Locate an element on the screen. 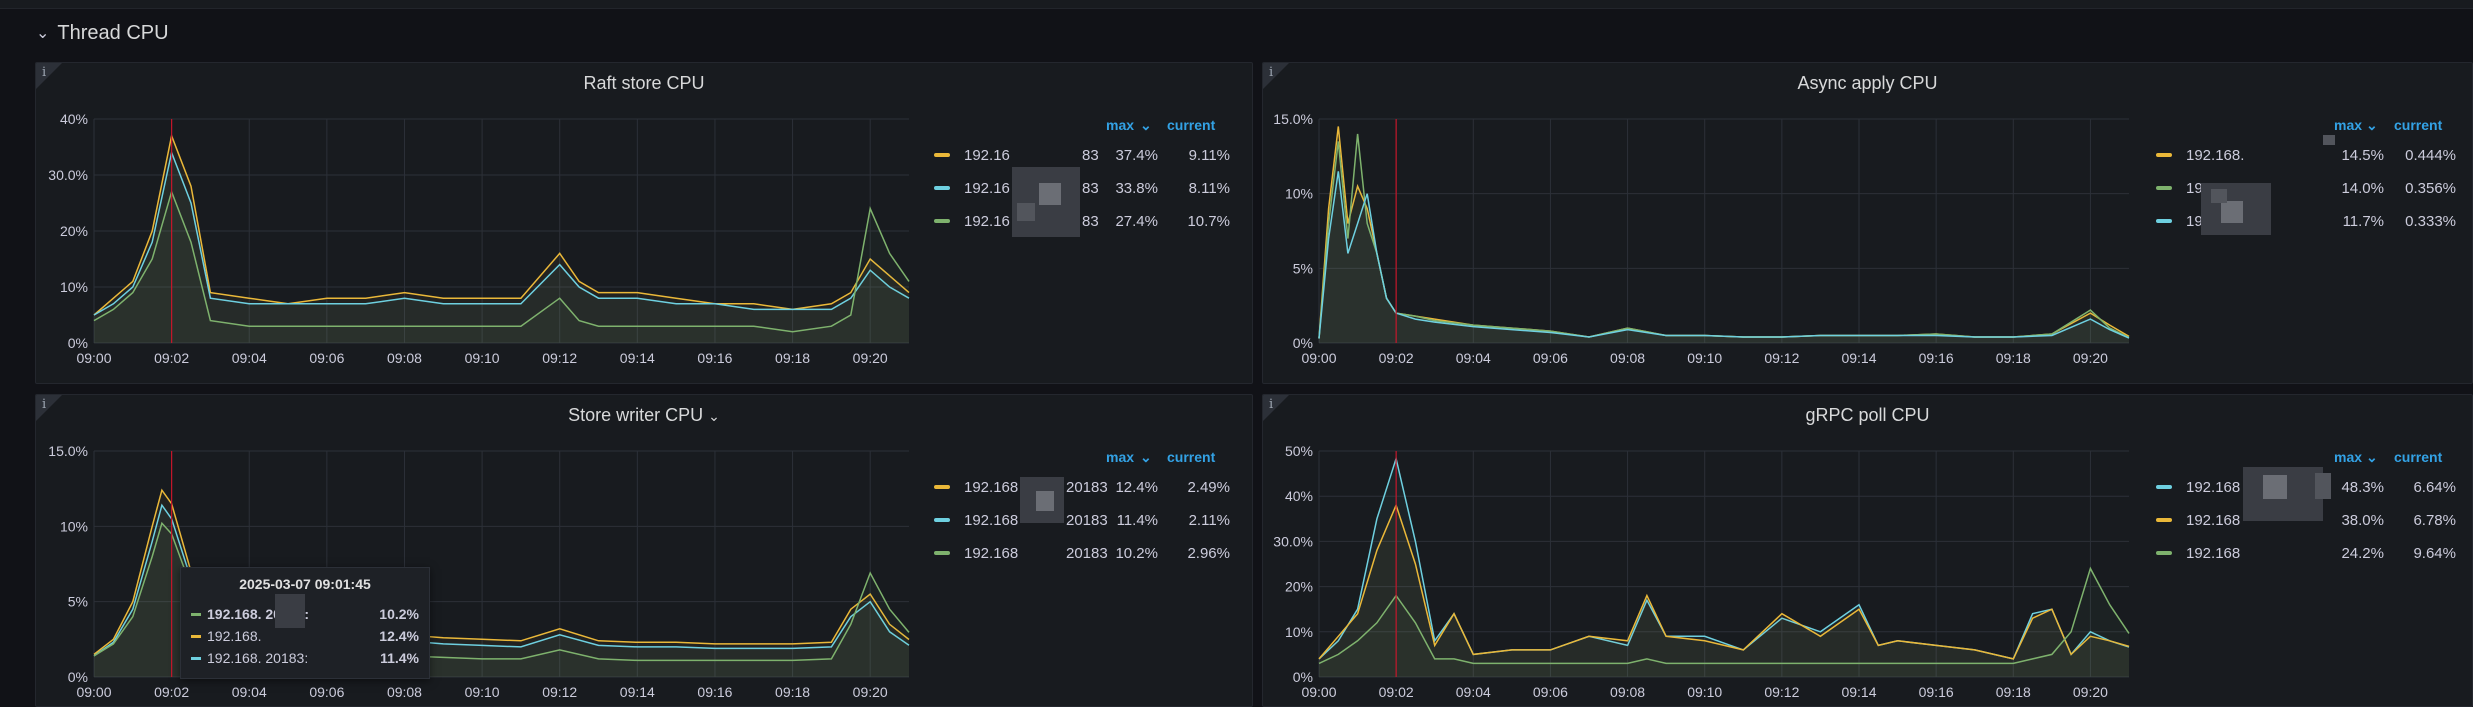 The height and width of the screenshot is (707, 2473). legend-current-value: 9.64% is located at coordinates (2434, 553).